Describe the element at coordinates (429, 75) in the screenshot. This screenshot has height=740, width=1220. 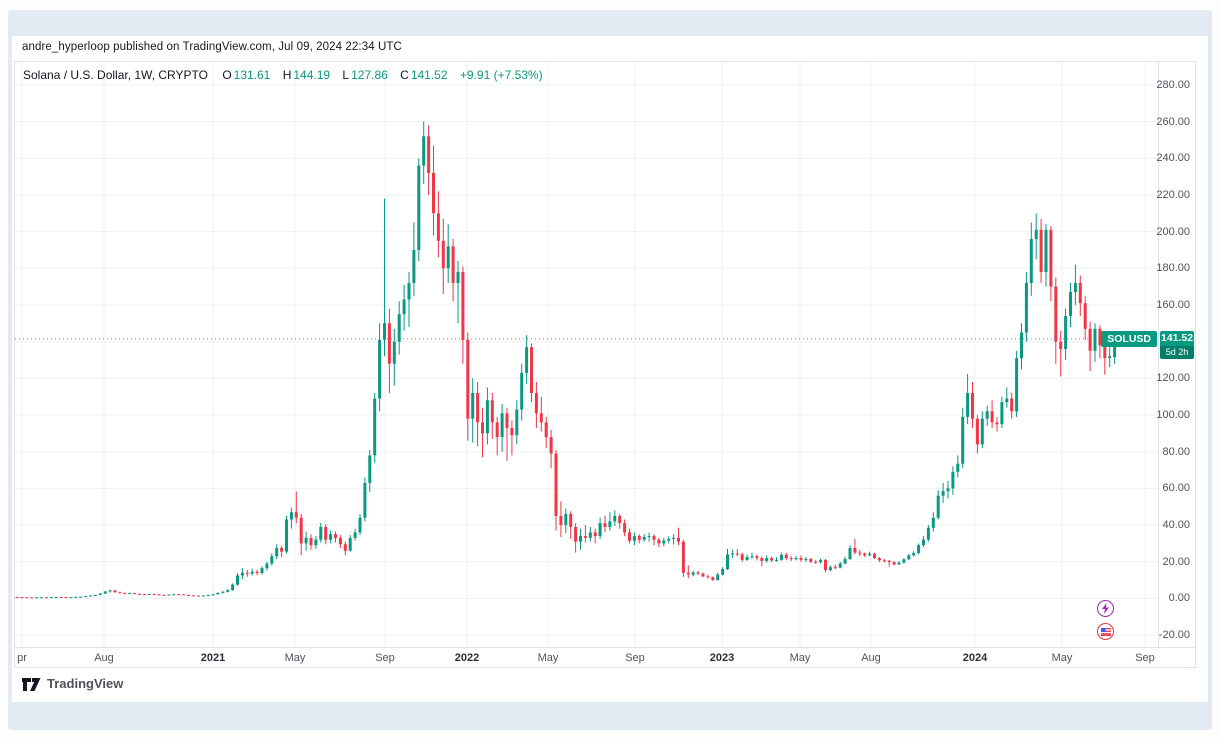
I see `legend-close-value: 141.52` at that location.